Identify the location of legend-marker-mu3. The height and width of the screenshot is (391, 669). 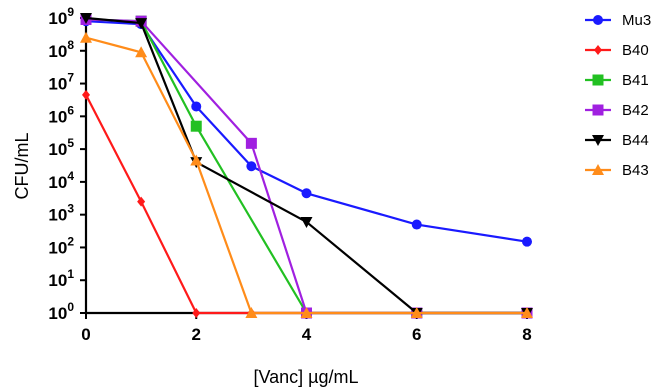
(598, 20).